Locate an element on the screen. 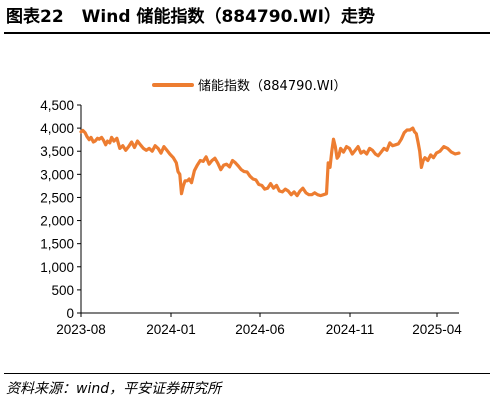 Image resolution: width=494 pixels, height=407 pixels. figure-number: 图表22 is located at coordinates (35, 17).